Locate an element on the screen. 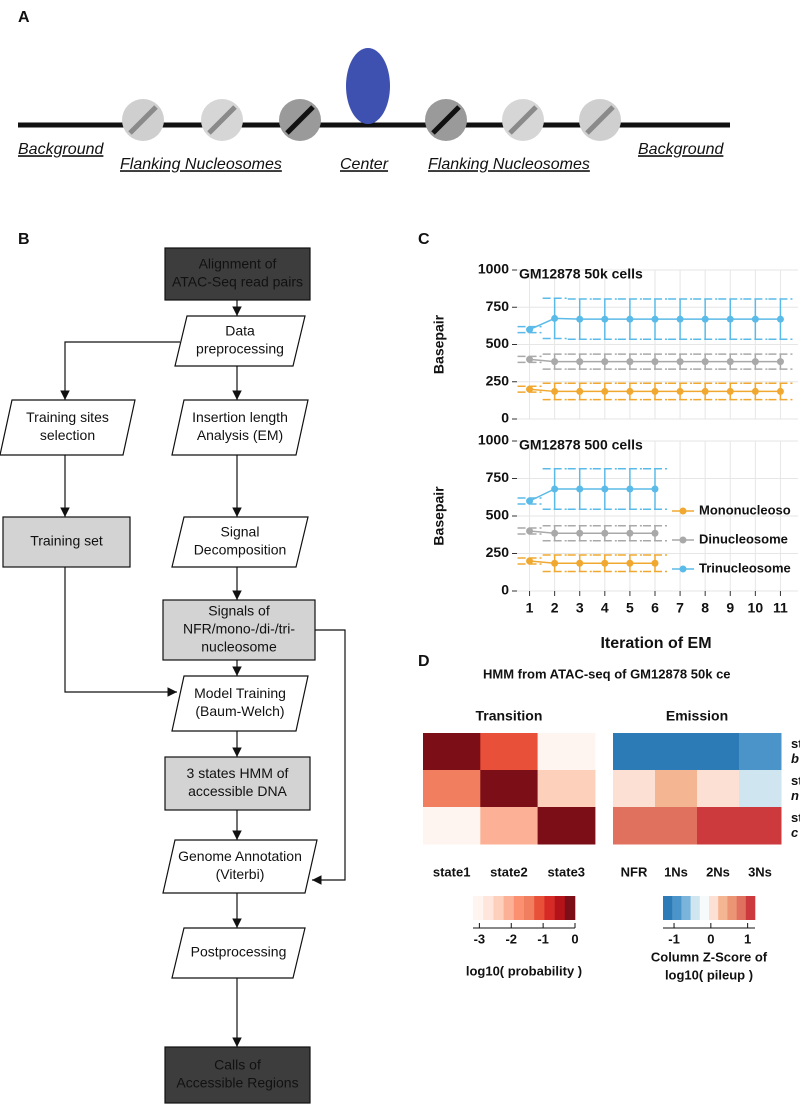  flow-node-label: Decomposition is located at coordinates (240, 550).